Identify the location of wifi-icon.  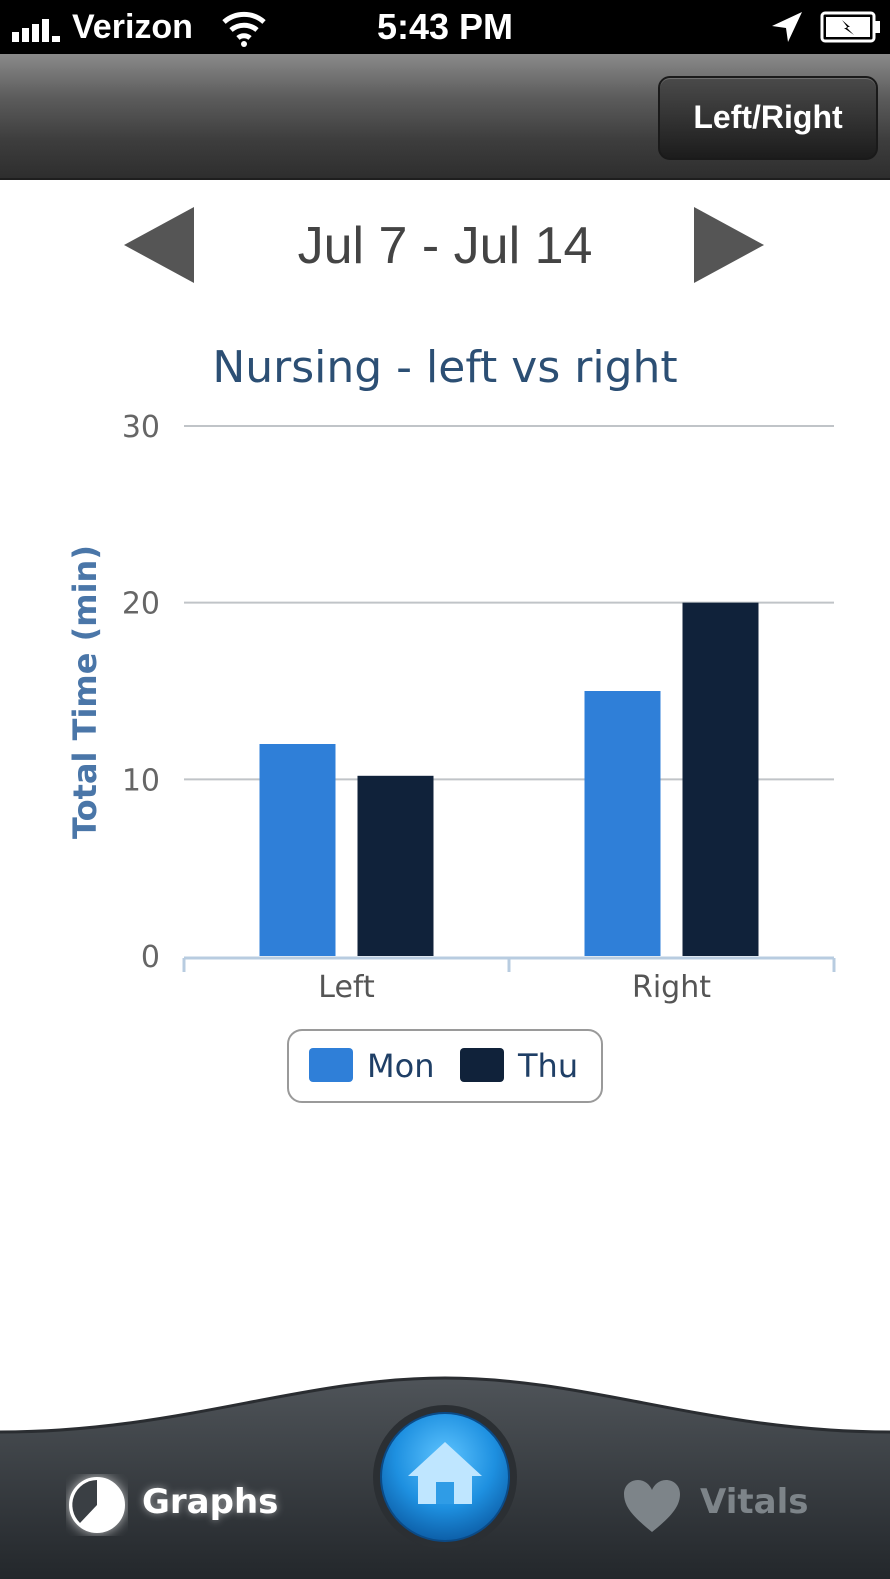
(244, 29).